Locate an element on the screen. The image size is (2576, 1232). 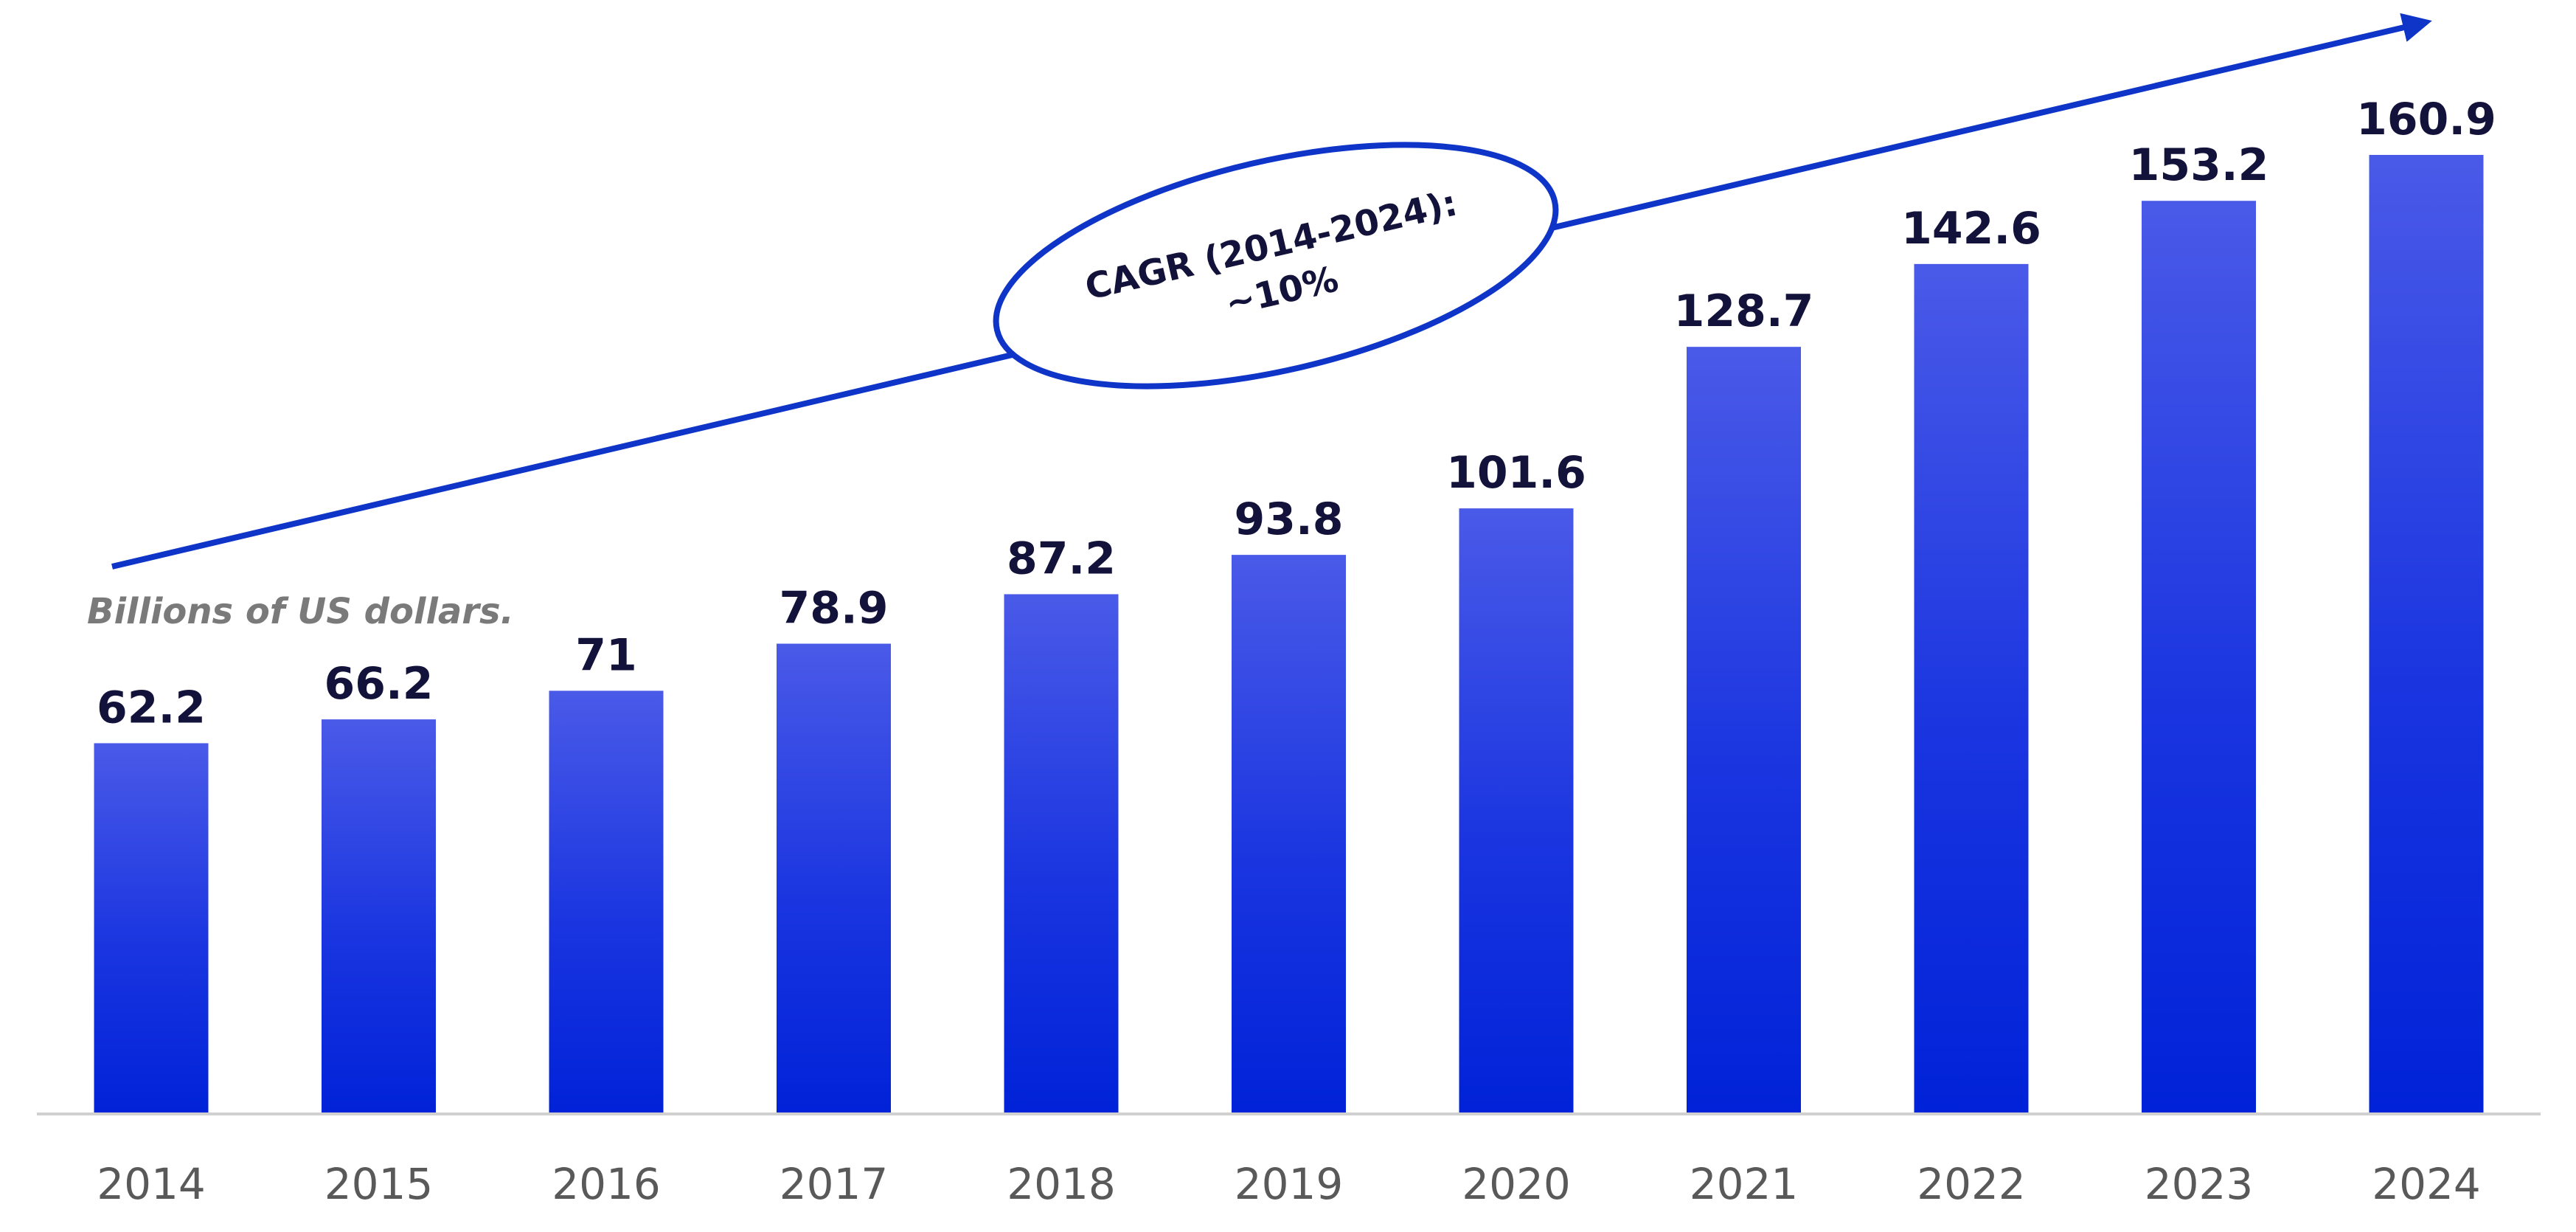
value-label-2024: 160.9 is located at coordinates (2426, 119).